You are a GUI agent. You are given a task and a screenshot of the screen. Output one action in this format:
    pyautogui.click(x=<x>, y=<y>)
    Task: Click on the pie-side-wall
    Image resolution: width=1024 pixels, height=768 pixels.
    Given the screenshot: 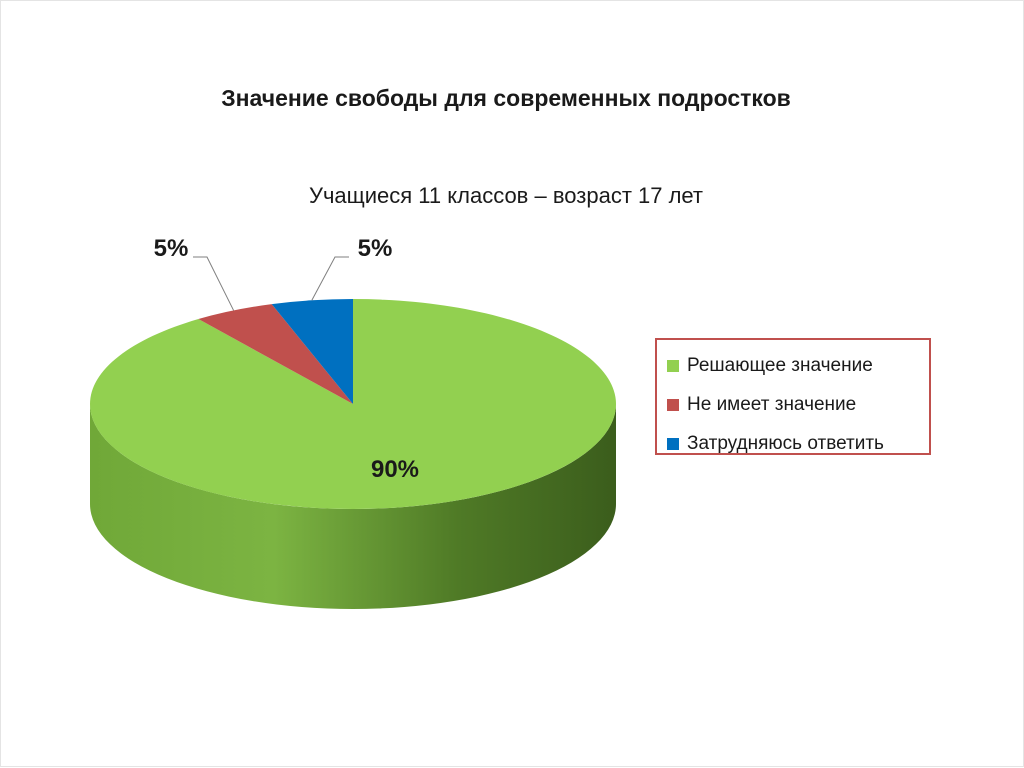 What is the action you would take?
    pyautogui.click(x=353, y=506)
    